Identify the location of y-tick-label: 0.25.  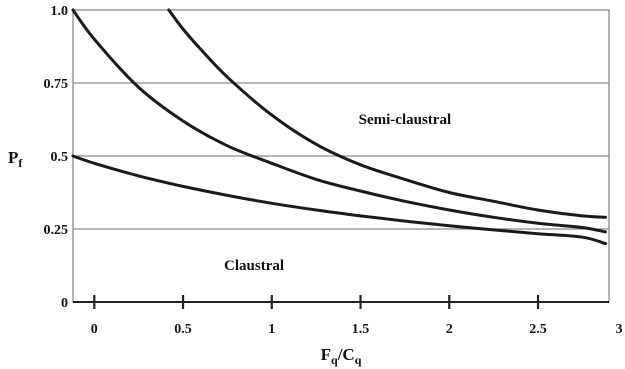
(56, 230).